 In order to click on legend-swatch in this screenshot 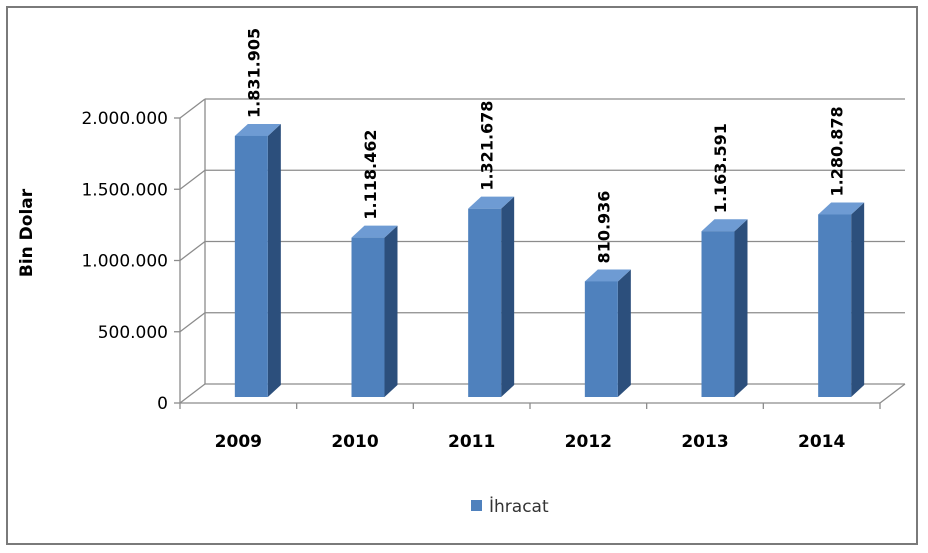, I will do `click(476, 505)`.